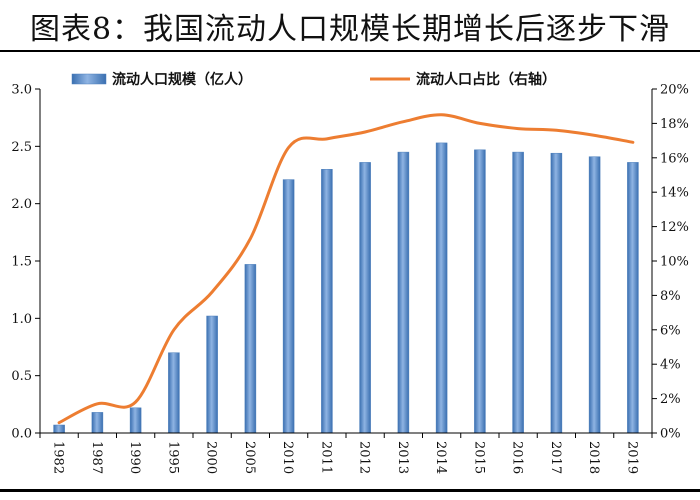  I want to click on bar-2012, so click(365, 298).